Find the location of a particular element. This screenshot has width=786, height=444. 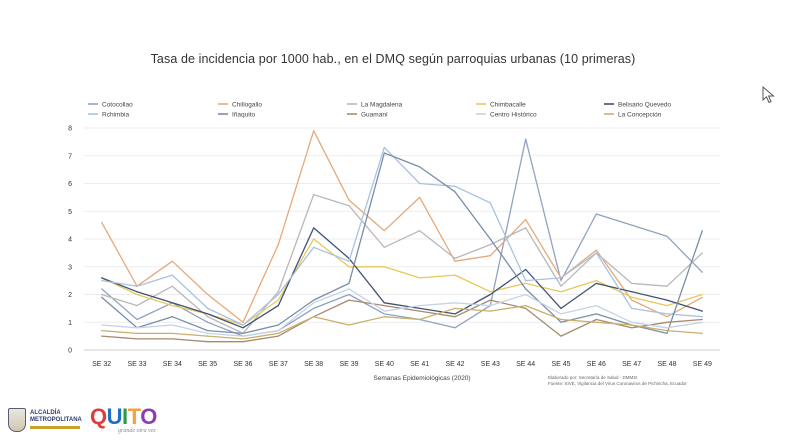

legend-label: Chillogallo is located at coordinates (247, 104).